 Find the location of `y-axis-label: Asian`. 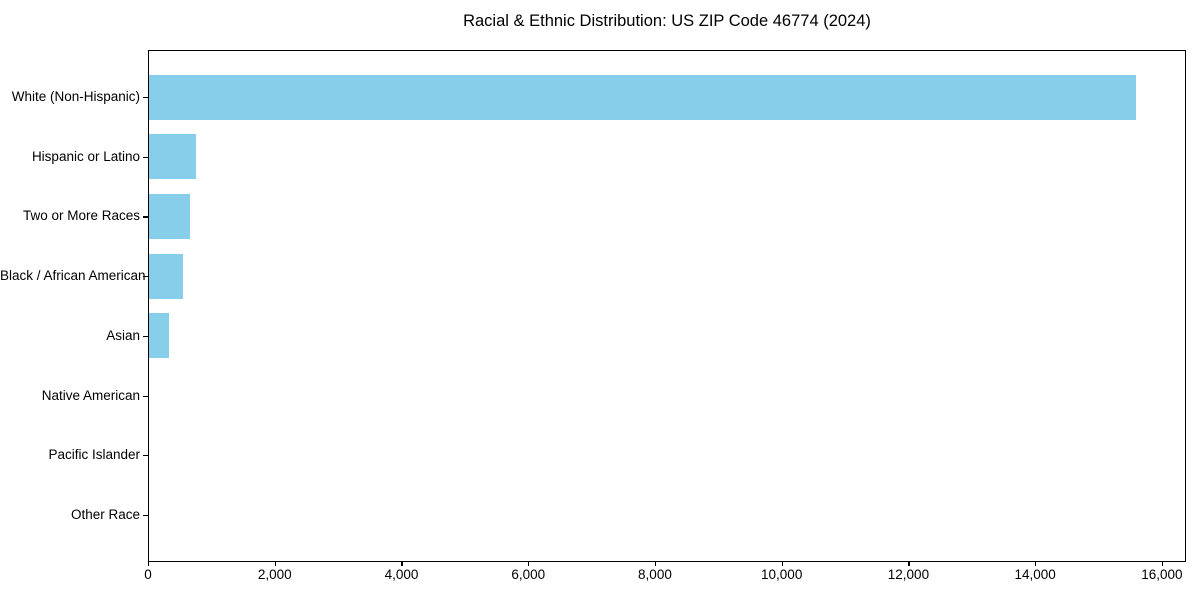

y-axis-label: Asian is located at coordinates (123, 335).